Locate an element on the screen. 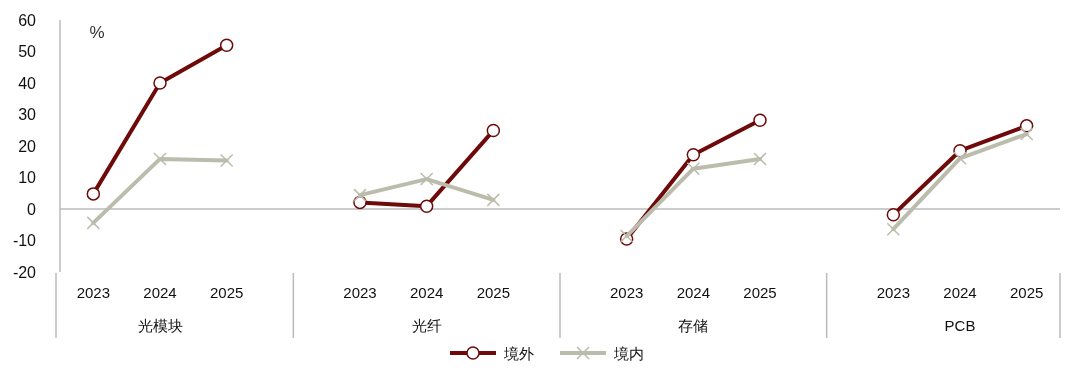 Image resolution: width=1080 pixels, height=372 pixels. y-tick-label: -10 is located at coordinates (24, 240).